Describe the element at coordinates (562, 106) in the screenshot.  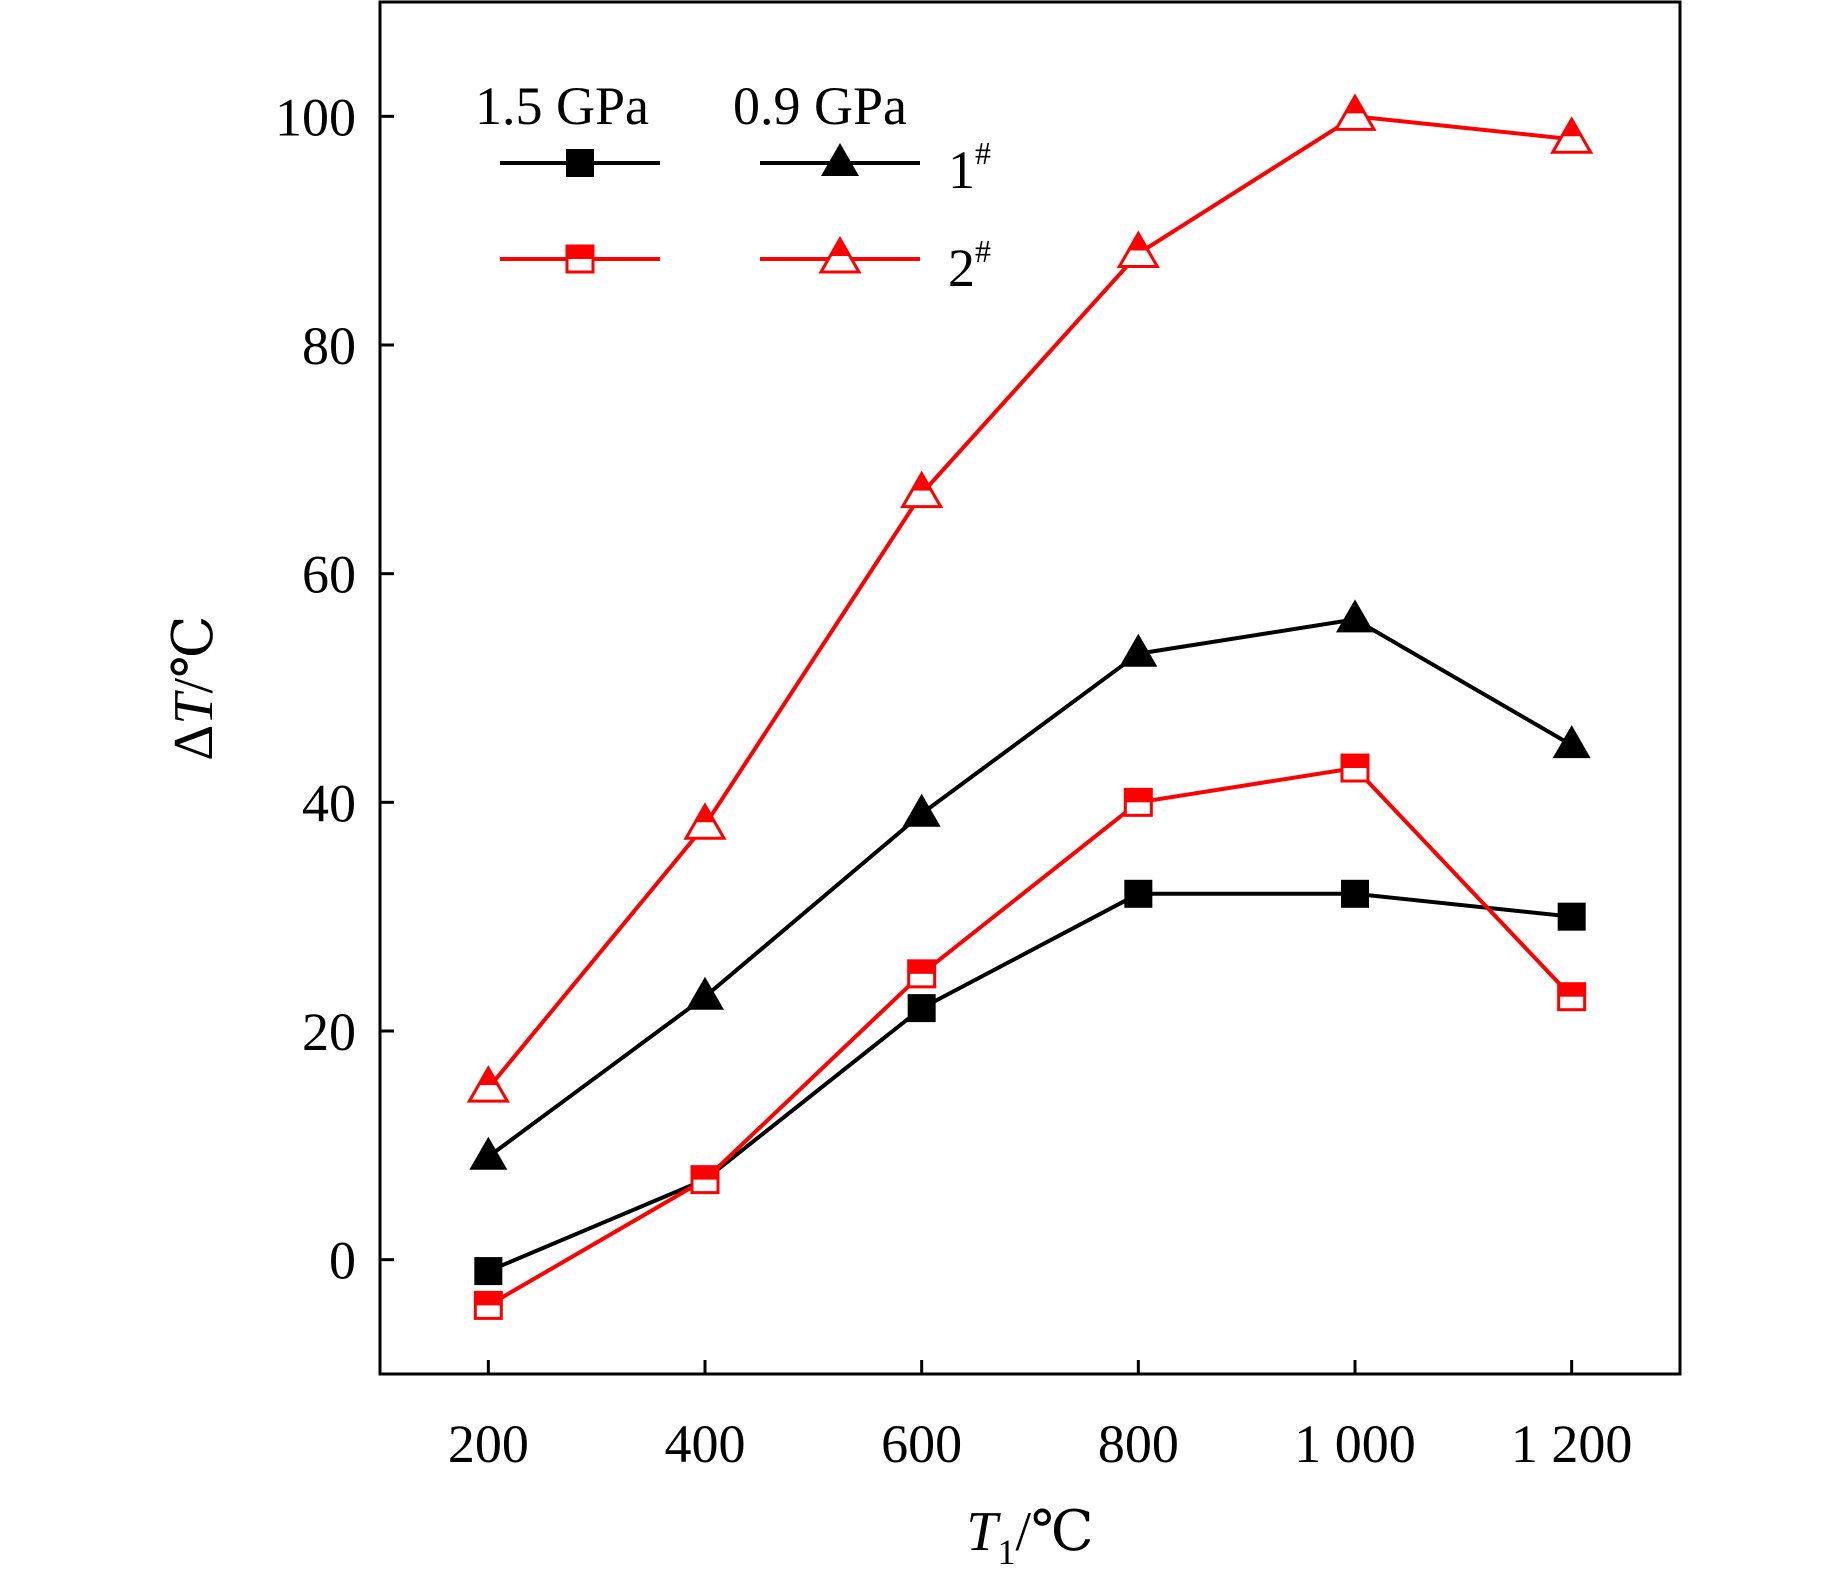
I see `legend-header-1-5-gpa: 1.5 GPa` at that location.